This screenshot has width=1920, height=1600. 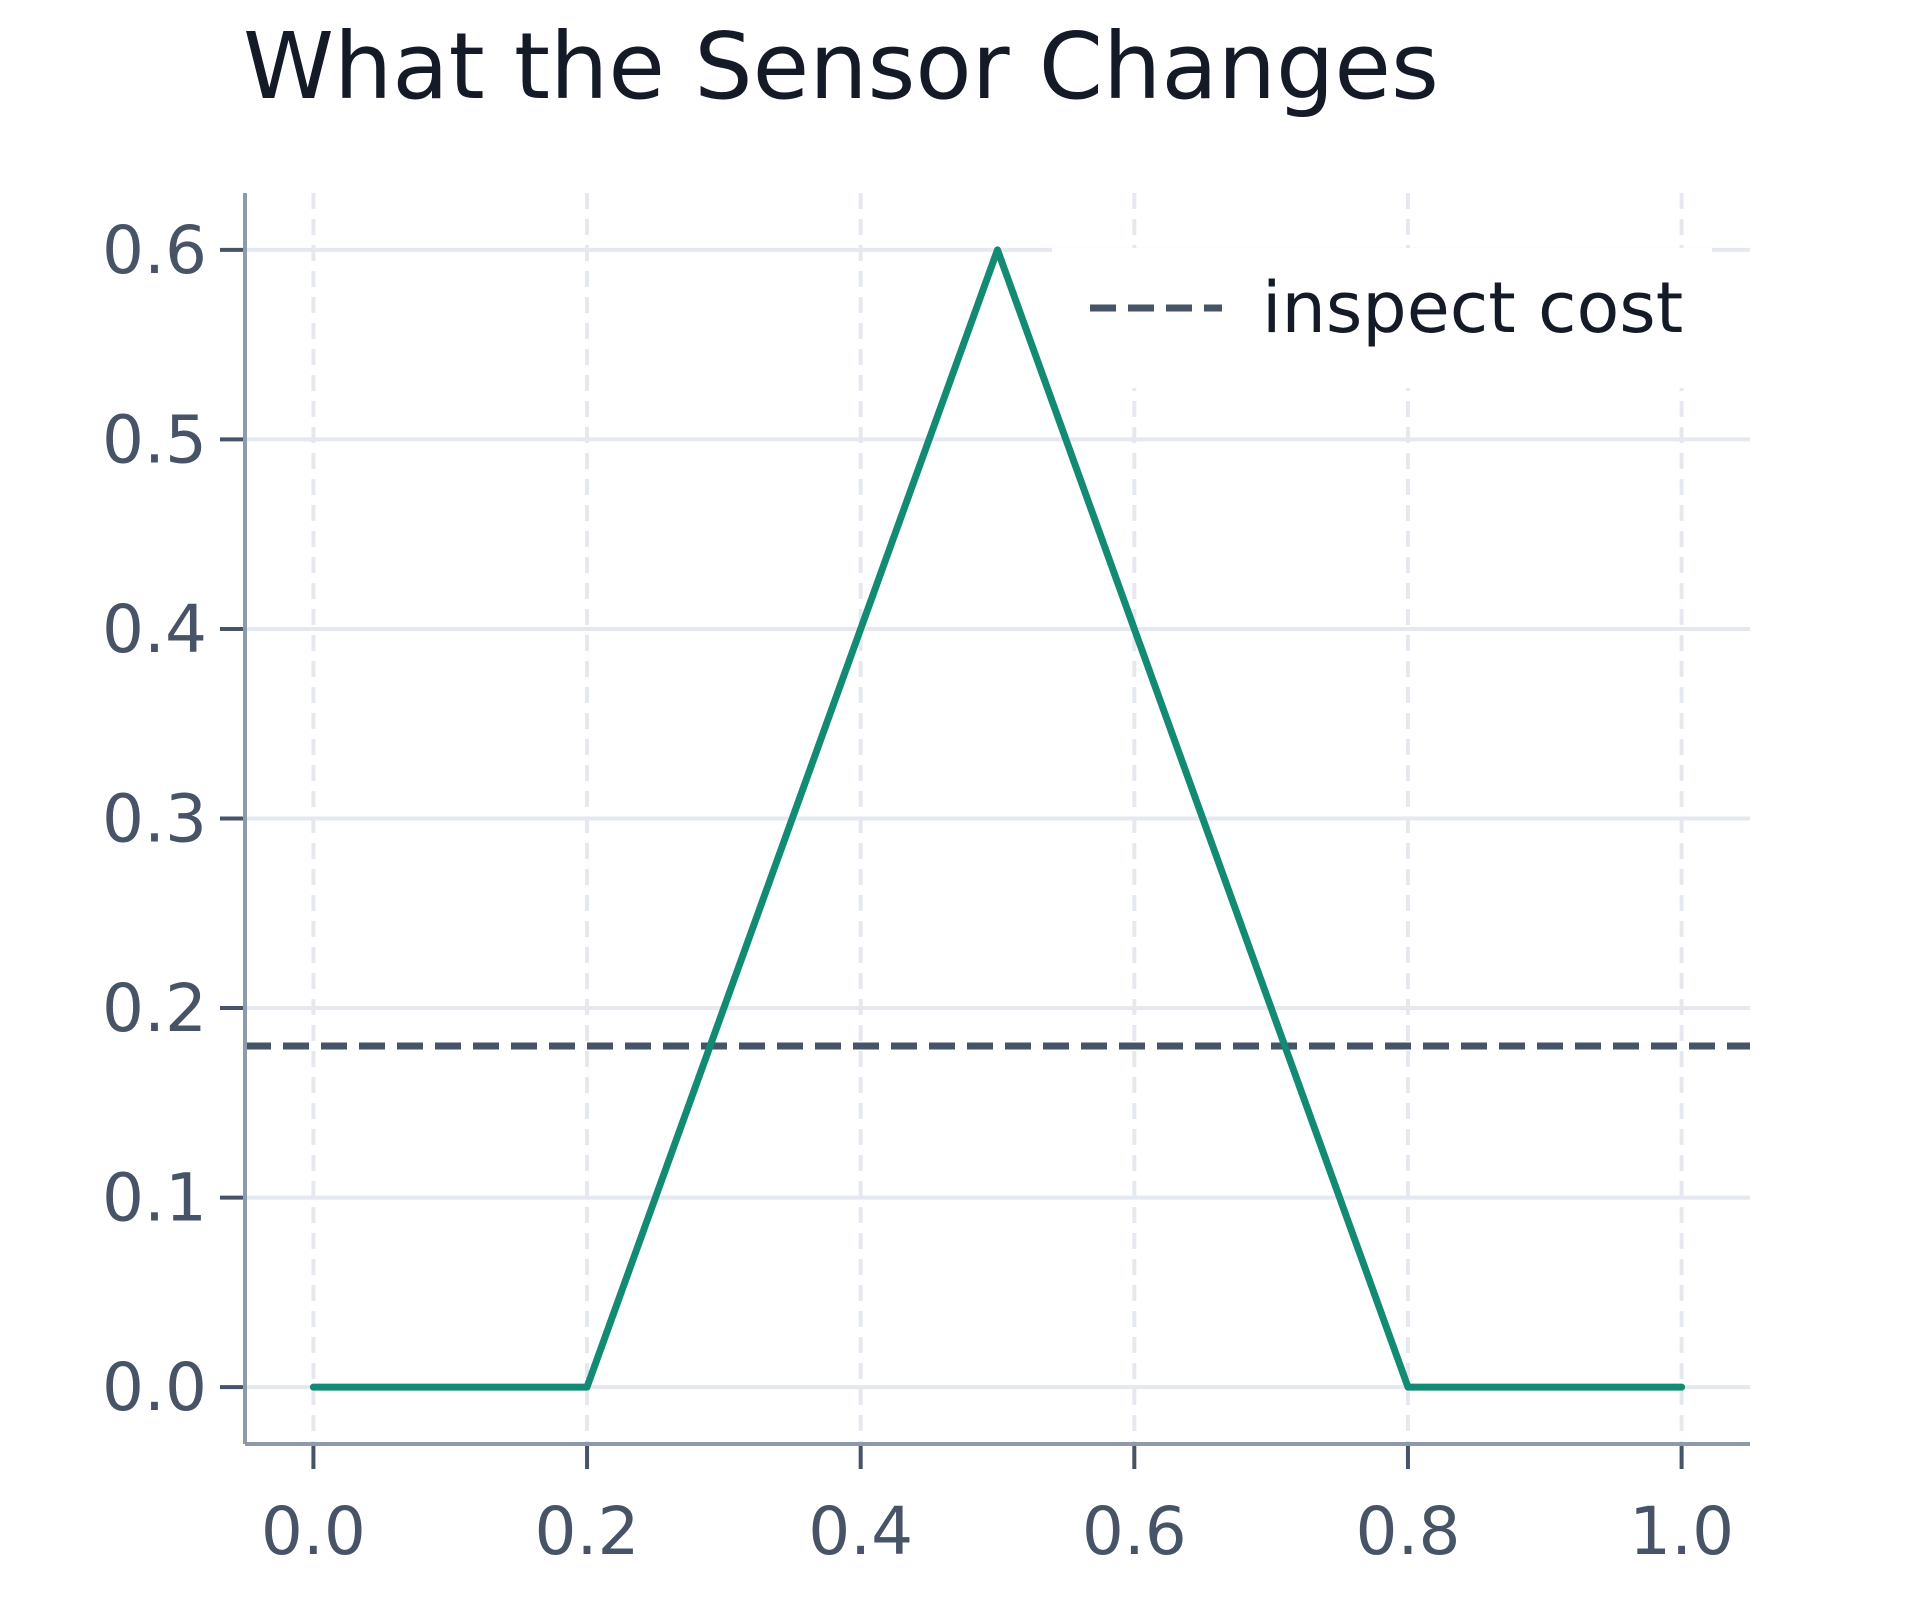 I want to click on legend-background, so click(x=1382, y=318).